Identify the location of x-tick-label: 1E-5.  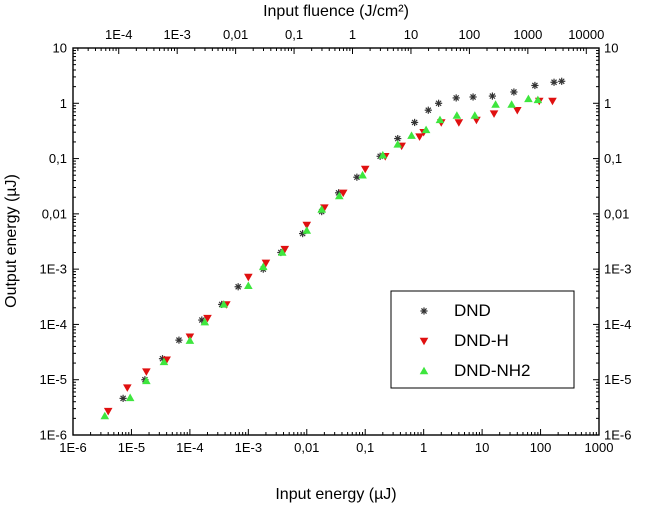
(131, 447).